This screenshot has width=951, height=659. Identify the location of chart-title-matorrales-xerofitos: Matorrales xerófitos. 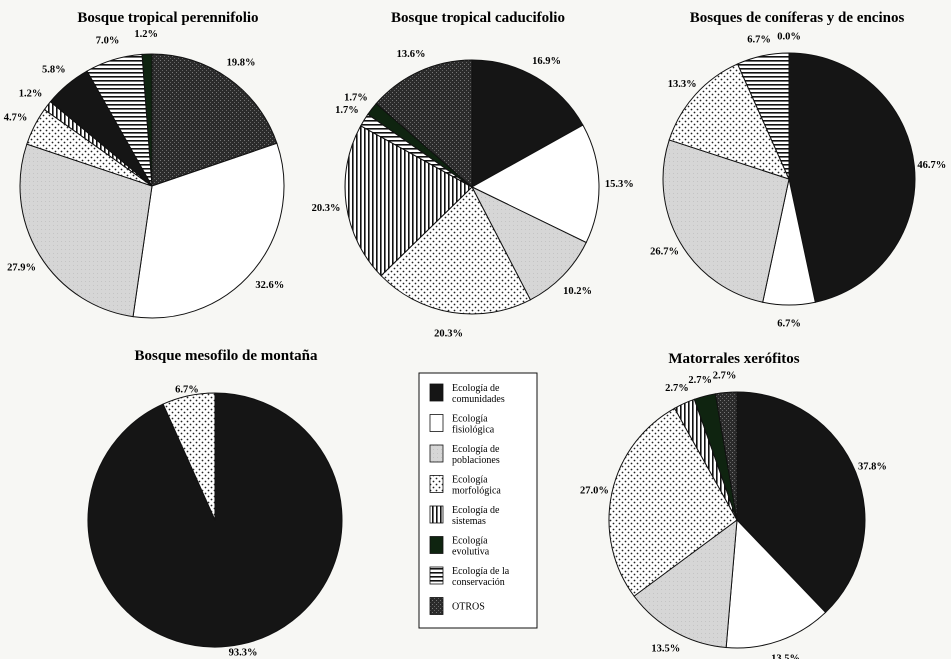
(733, 359).